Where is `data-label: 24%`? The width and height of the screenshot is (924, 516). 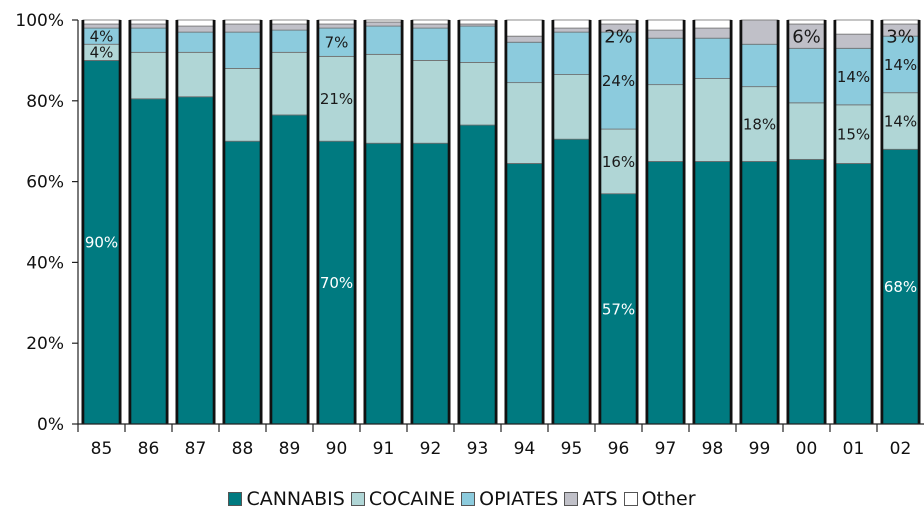
data-label: 24% is located at coordinates (618, 81).